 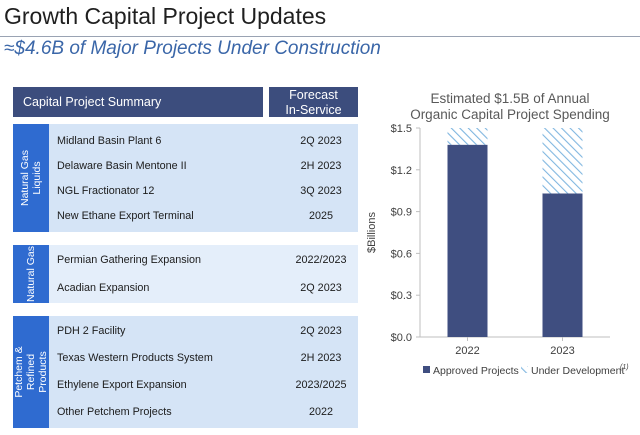 I want to click on group-label-bar: Petchem & Refined Products, so click(x=31, y=372).